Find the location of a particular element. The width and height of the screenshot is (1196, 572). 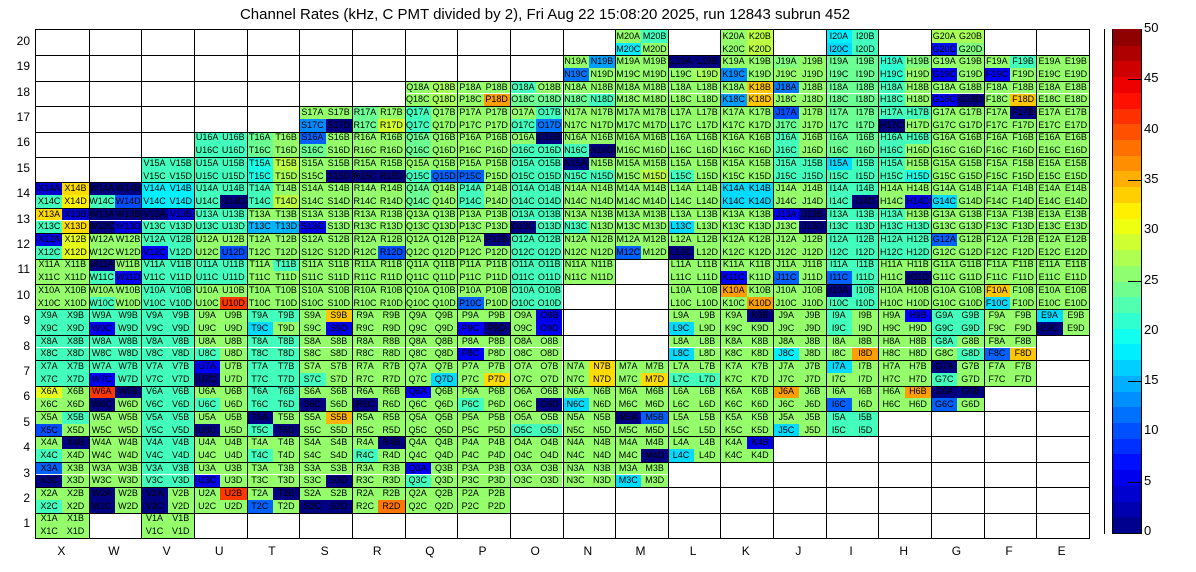

heatmap-cell-T16A: T16A is located at coordinates (259, 138).